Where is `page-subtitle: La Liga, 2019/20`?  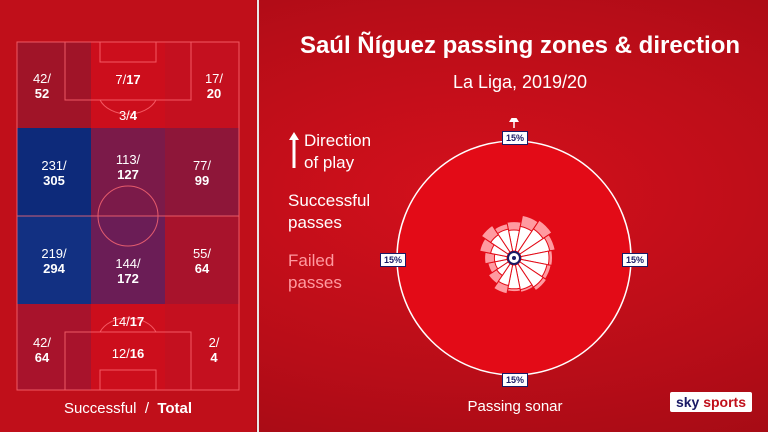 page-subtitle: La Liga, 2019/20 is located at coordinates (520, 82).